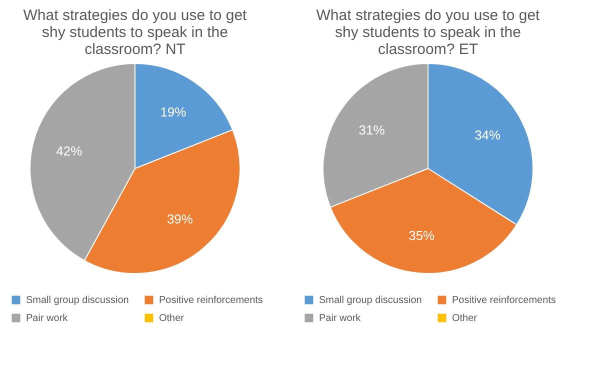 The height and width of the screenshot is (367, 605). I want to click on data-label: 19%, so click(173, 112).